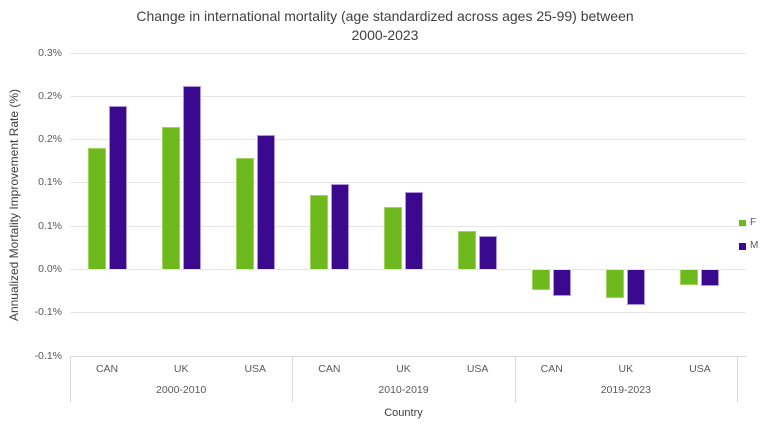 The image size is (770, 433). I want to click on legend-item-f: F, so click(748, 223).